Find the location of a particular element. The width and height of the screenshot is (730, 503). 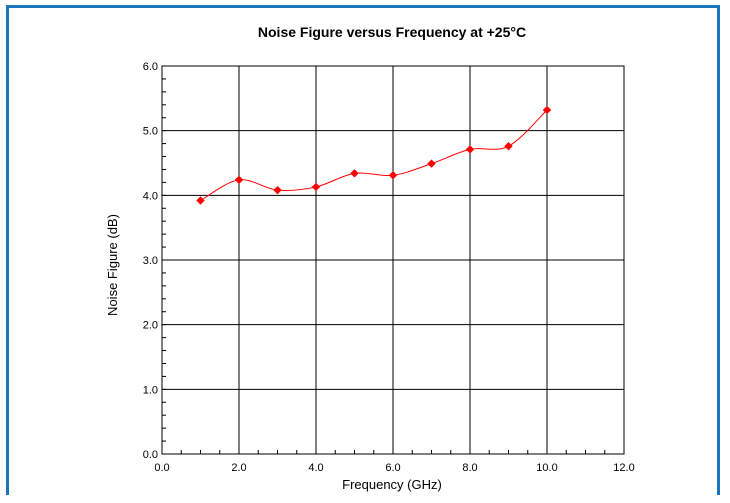

y-tick-label: 5.0 is located at coordinates (150, 132).